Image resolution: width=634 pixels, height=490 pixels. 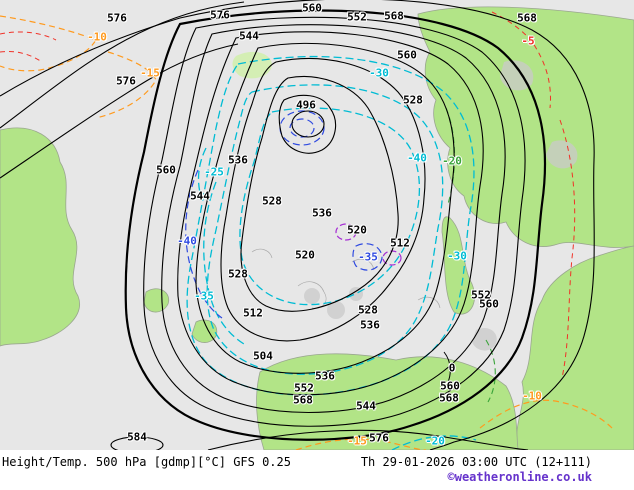 What do you see at coordinates (476, 462) in the screenshot?
I see `chart-datetime: Th 29-01-2026 03:00 UTC (12+111)` at bounding box center [476, 462].